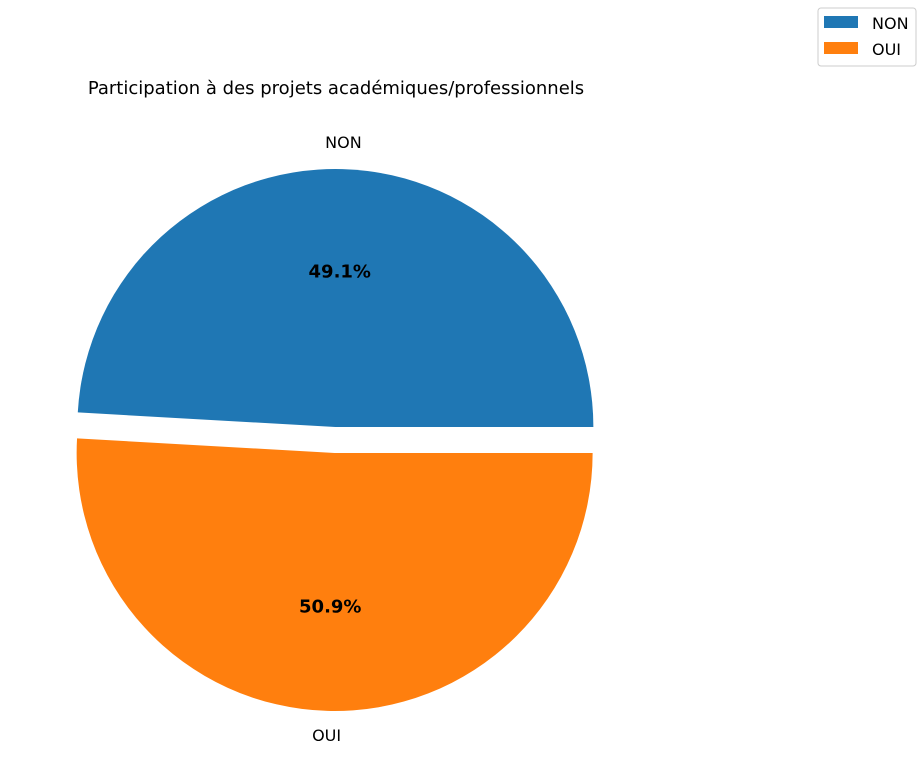  I want to click on slice-labels: NON OUI, so click(337, 439).